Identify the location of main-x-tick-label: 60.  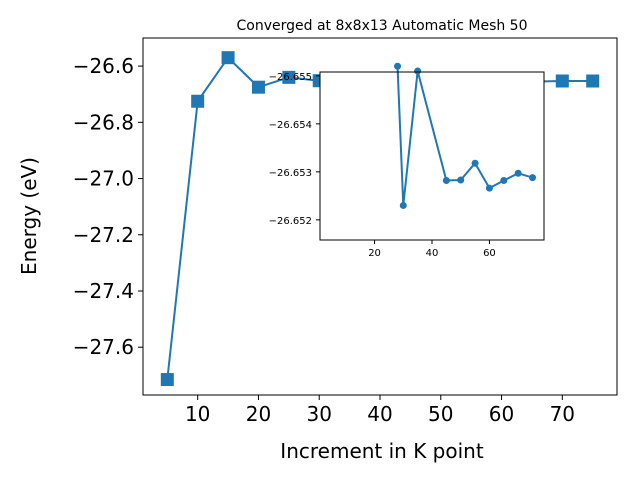
(501, 414).